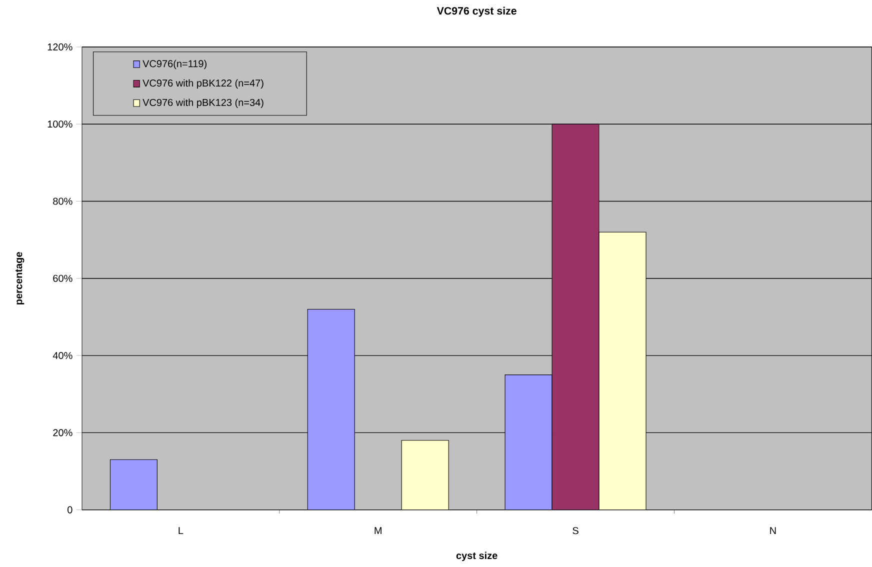  Describe the element at coordinates (476, 11) in the screenshot. I see `chart-title: VC976 cyst size` at that location.